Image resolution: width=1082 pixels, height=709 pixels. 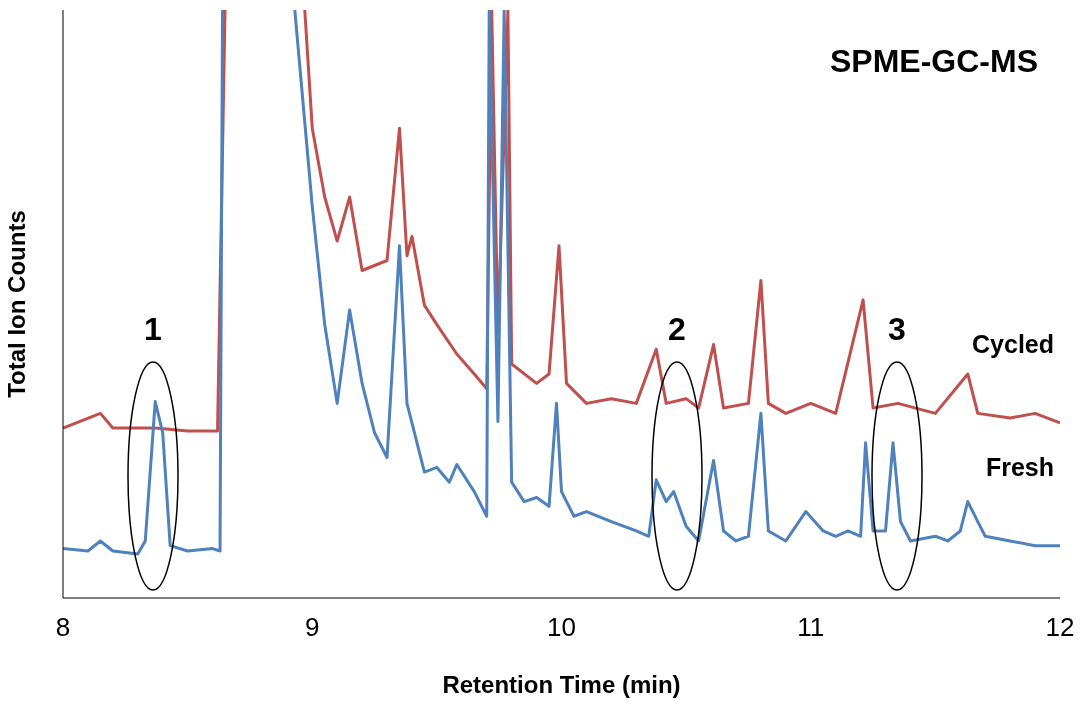 I want to click on x-tick-label: 9, so click(x=312, y=627).